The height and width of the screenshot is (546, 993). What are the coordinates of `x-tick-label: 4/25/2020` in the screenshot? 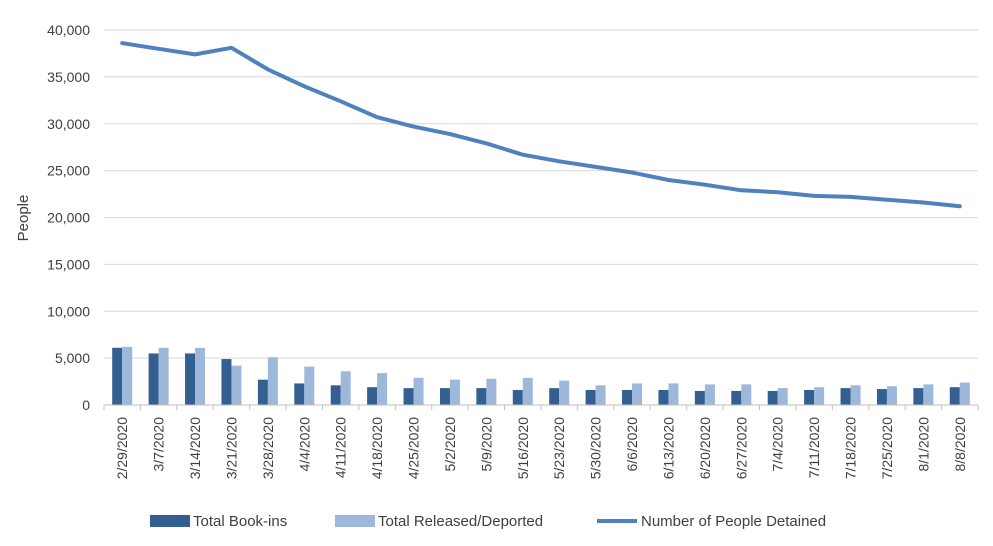 It's located at (414, 448).